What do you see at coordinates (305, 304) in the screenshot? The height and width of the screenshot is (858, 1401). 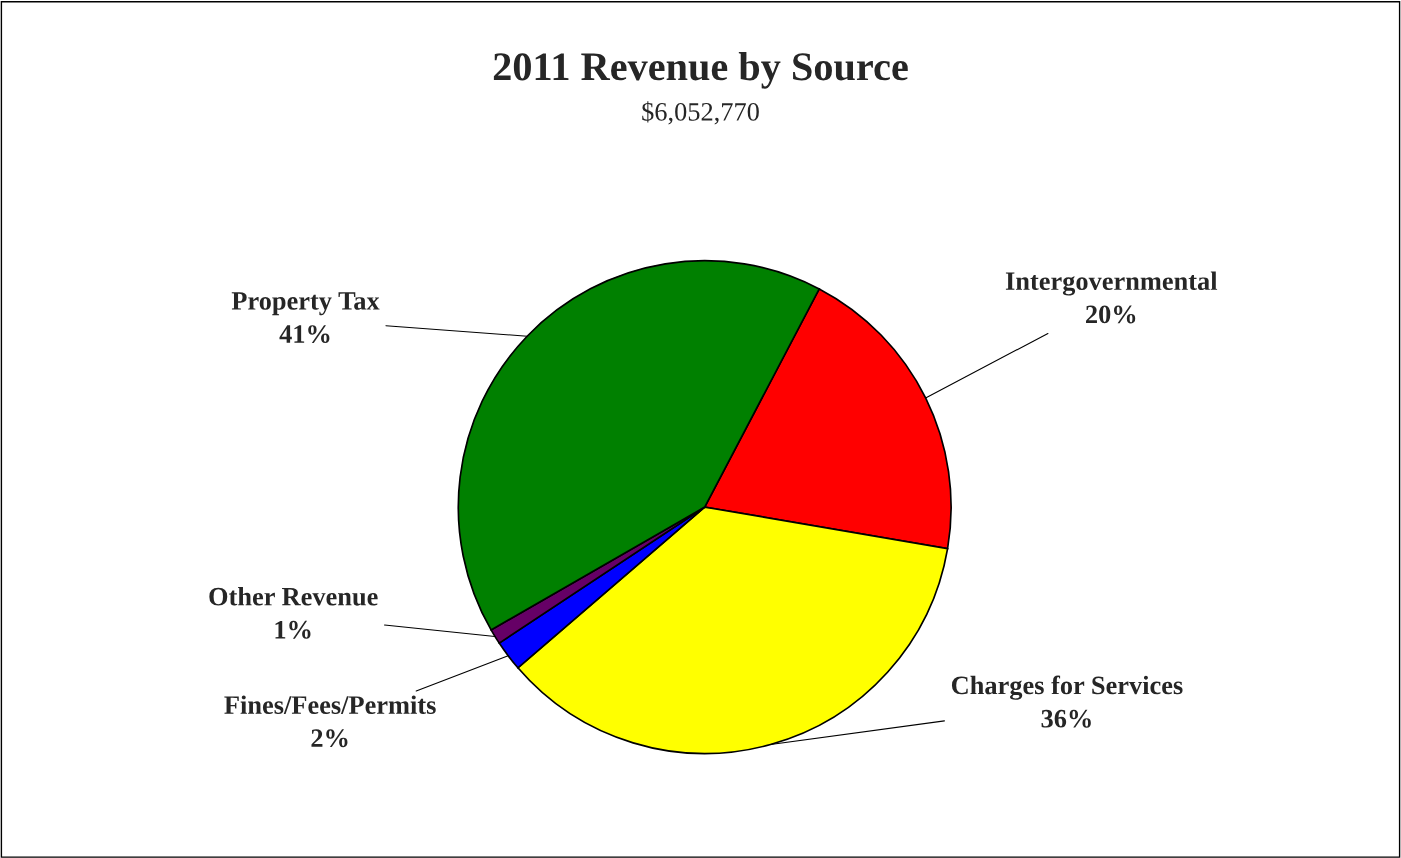 I see `slice-label: Property Tax` at bounding box center [305, 304].